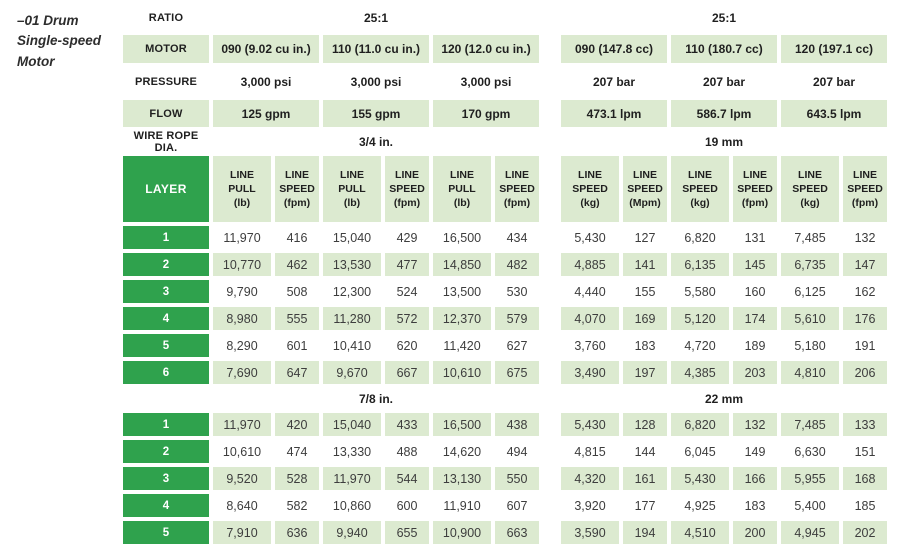 Image resolution: width=902 pixels, height=548 pixels. What do you see at coordinates (36, 61) in the screenshot?
I see `title-line-3: Motor` at bounding box center [36, 61].